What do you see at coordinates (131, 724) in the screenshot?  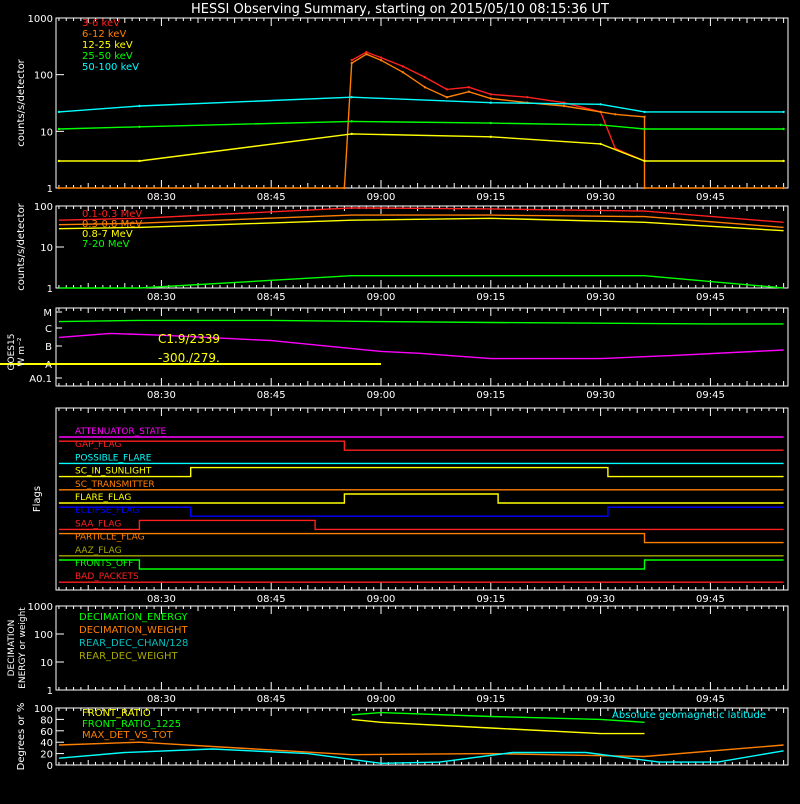 I see `legend-entry: FRONT_RATIO_1225` at bounding box center [131, 724].